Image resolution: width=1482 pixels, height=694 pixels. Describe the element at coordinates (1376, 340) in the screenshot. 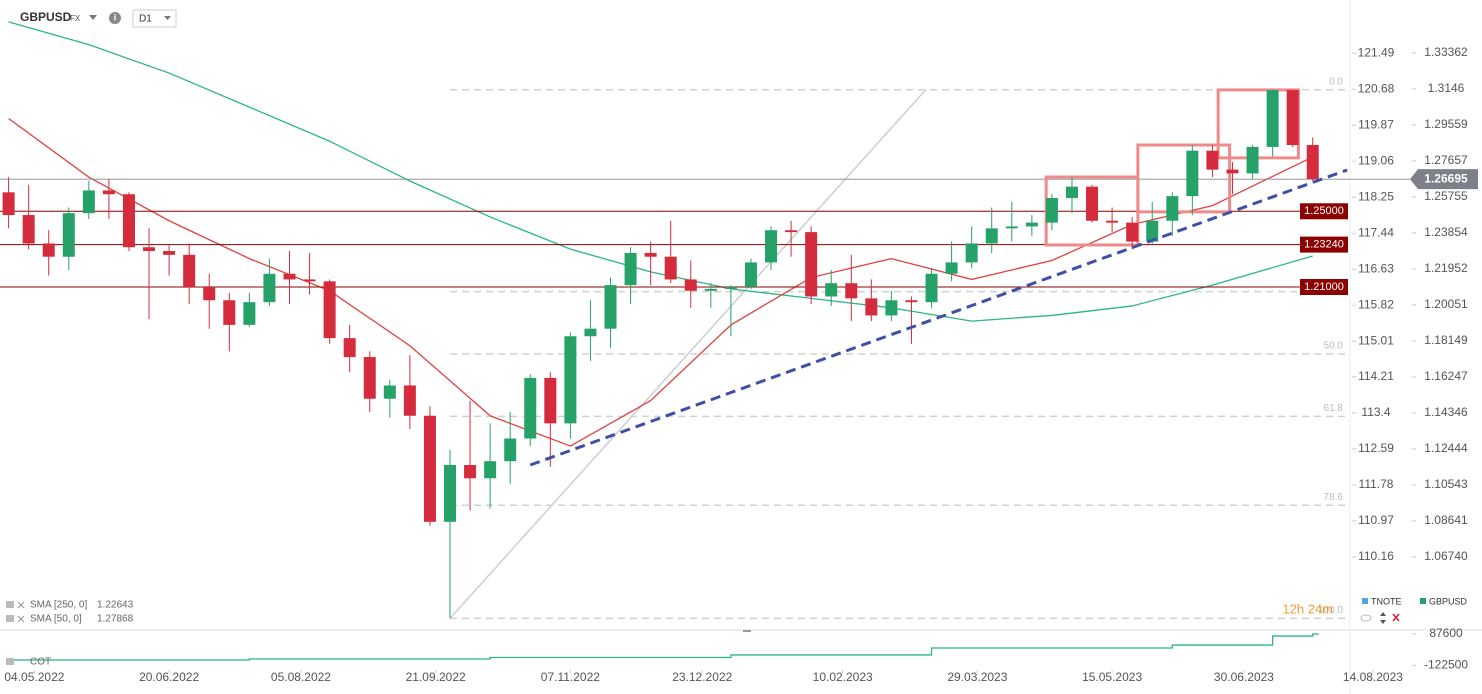

I see `y2-tick-label: 115.01` at that location.